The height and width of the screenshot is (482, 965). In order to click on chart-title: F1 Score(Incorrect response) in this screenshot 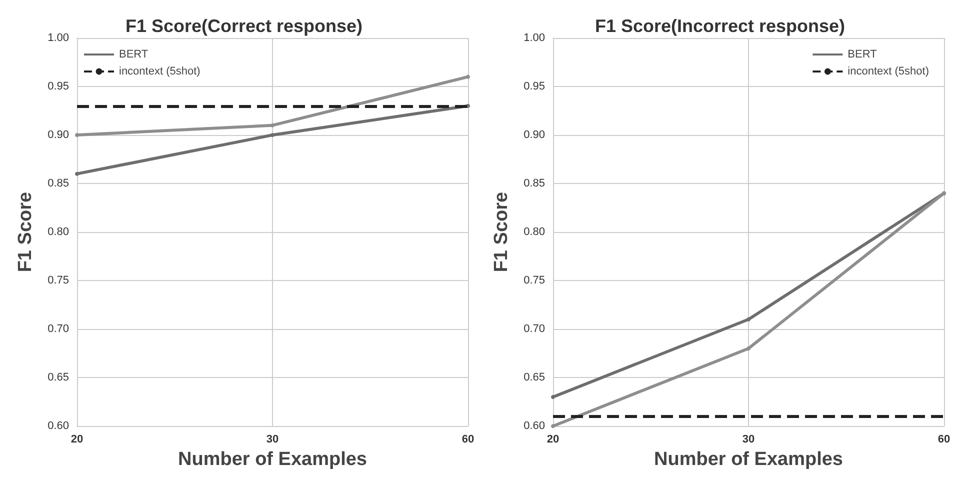, I will do `click(720, 26)`.